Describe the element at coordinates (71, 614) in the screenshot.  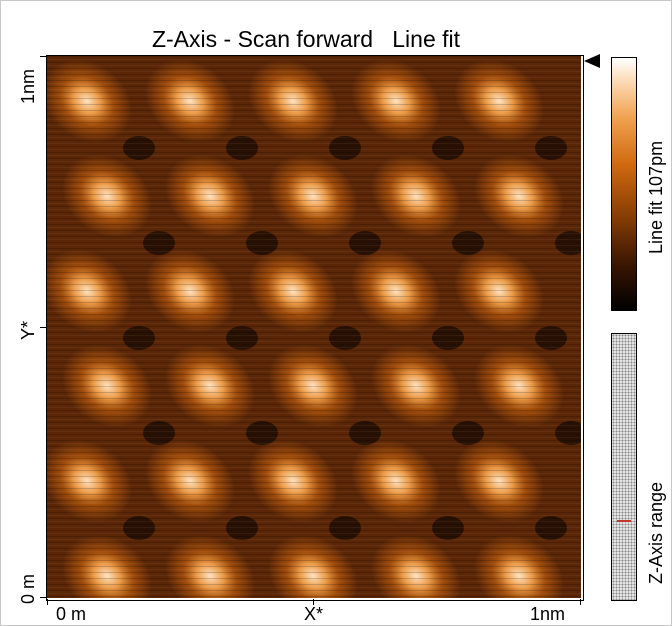
I see `x-axis-start-label: 0 m` at that location.